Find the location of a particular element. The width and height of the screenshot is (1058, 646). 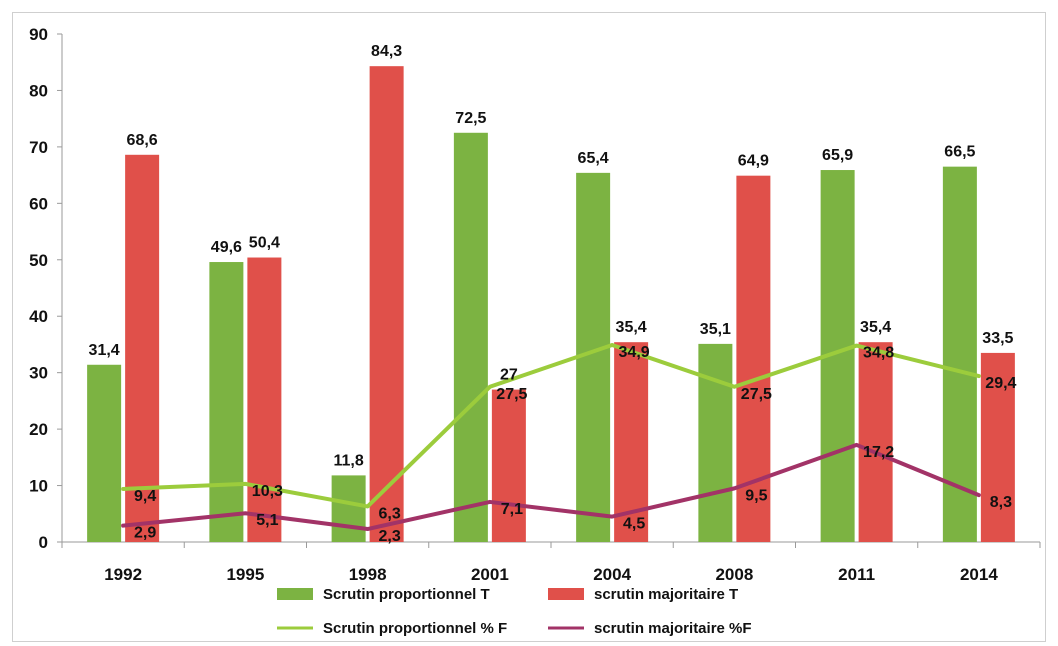

bar-value-label: 49,6 is located at coordinates (226, 247).